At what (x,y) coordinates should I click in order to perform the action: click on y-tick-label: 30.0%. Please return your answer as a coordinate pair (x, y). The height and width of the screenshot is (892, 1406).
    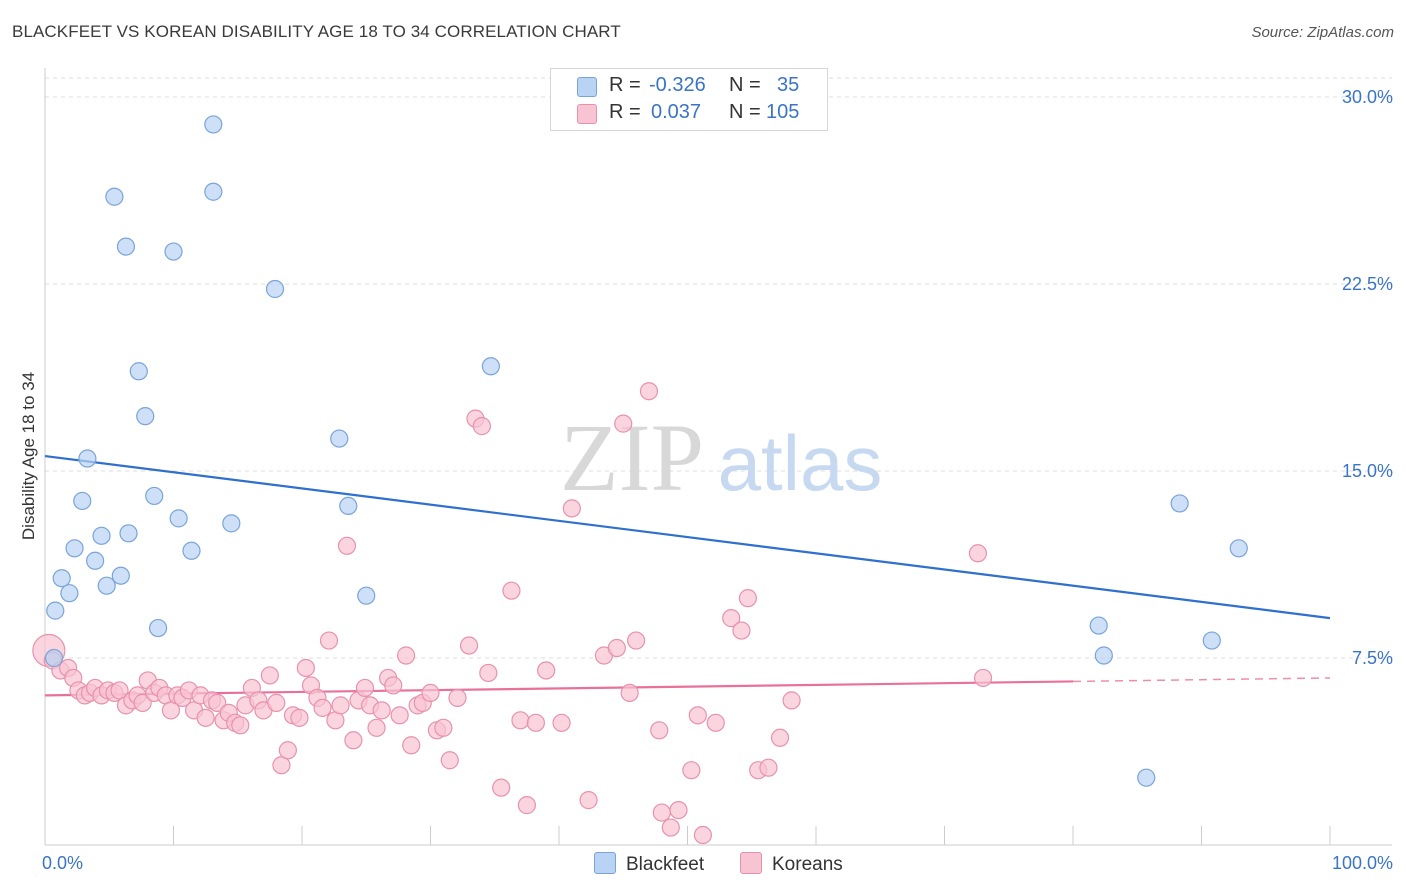
    Looking at the image, I should click on (1367, 97).